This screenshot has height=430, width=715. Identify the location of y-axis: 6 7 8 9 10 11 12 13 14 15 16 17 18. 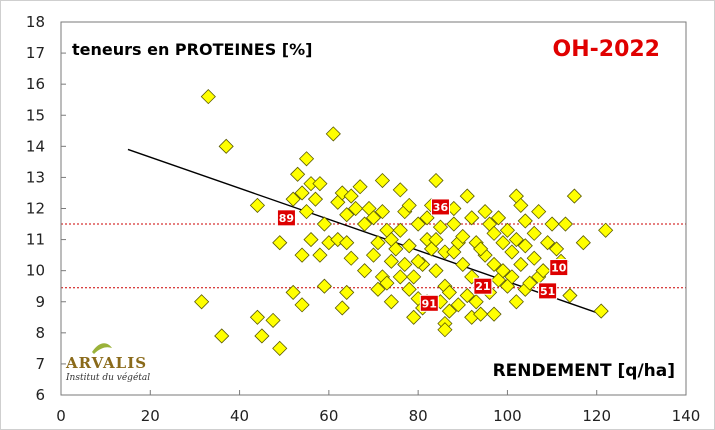
(46, 208).